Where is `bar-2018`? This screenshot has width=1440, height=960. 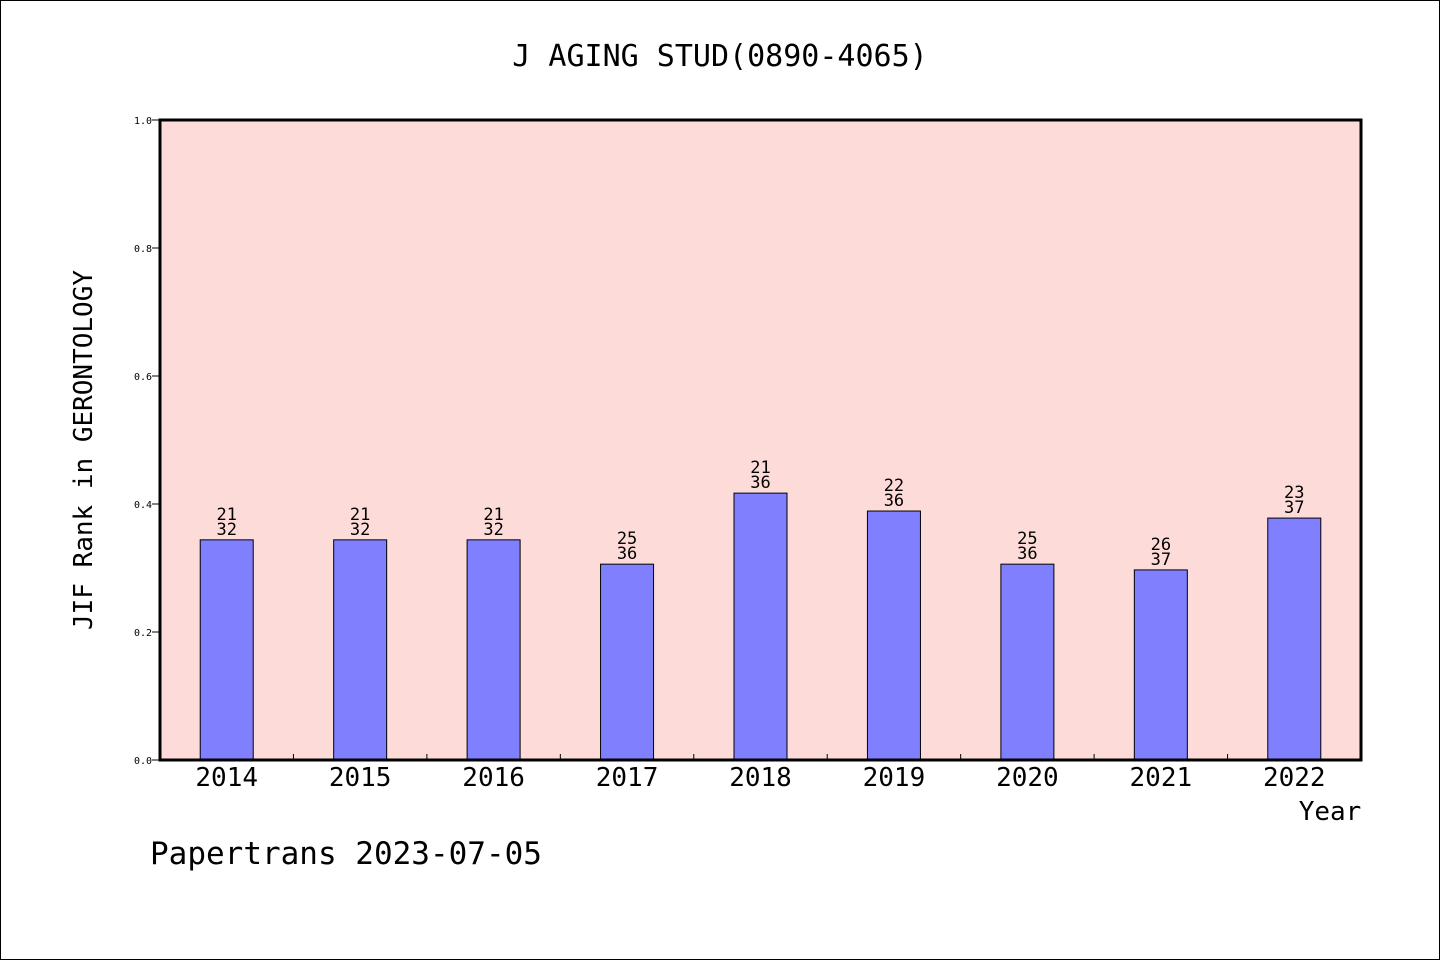 bar-2018 is located at coordinates (760, 626).